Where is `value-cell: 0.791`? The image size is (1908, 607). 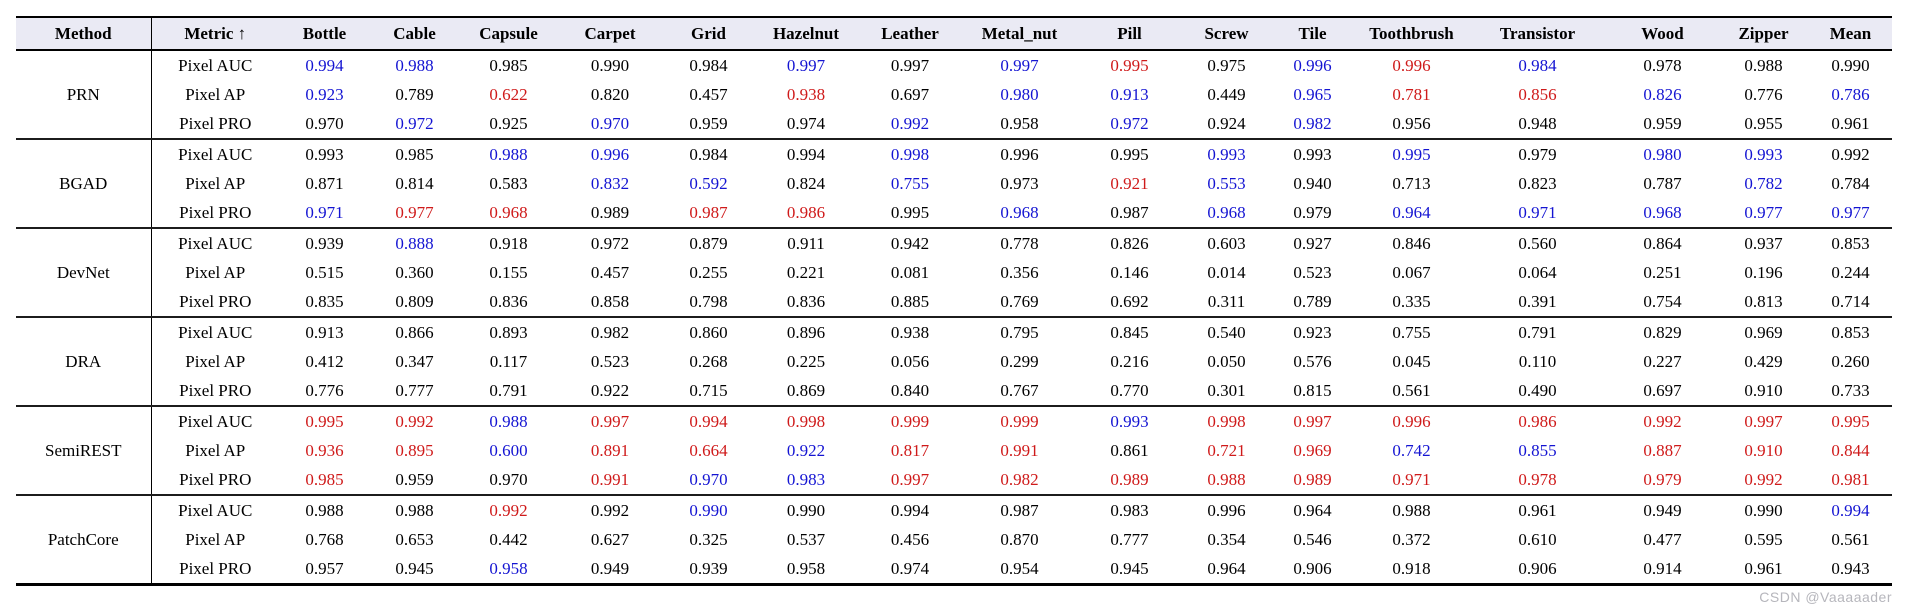 value-cell: 0.791 is located at coordinates (508, 390).